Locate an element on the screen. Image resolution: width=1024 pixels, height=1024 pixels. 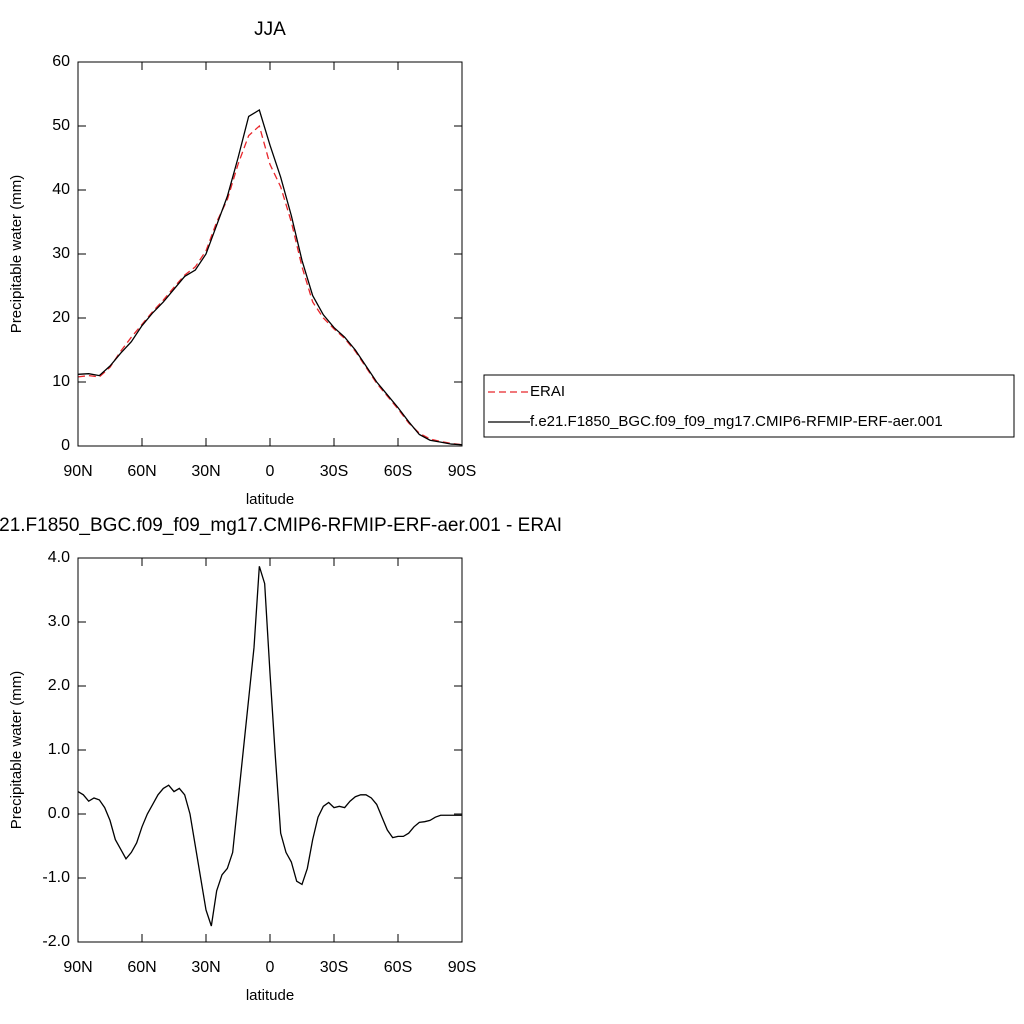
chart-title: JJA is located at coordinates (270, 29).